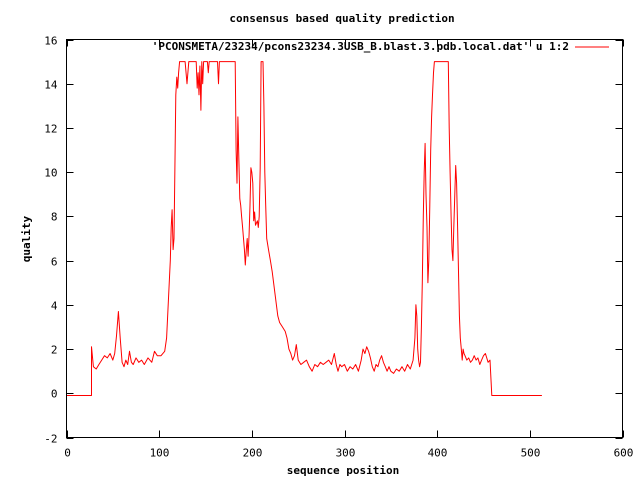  I want to click on y-axis-label: quality, so click(26, 238).